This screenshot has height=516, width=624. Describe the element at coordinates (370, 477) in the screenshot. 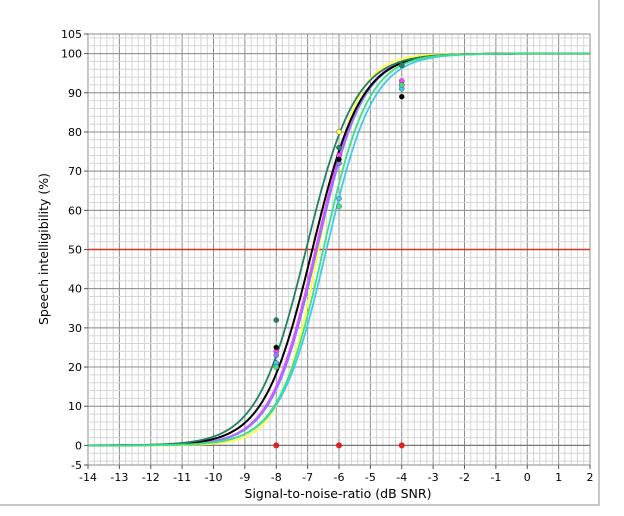

I see `x-tick-label: -5` at that location.